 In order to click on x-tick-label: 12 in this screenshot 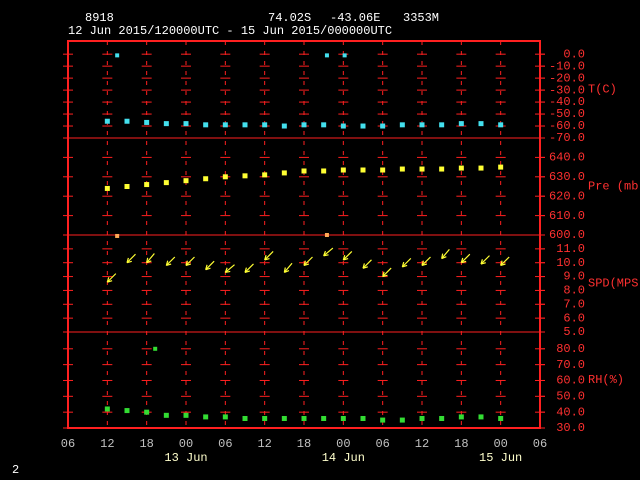, I will do `click(107, 444)`.